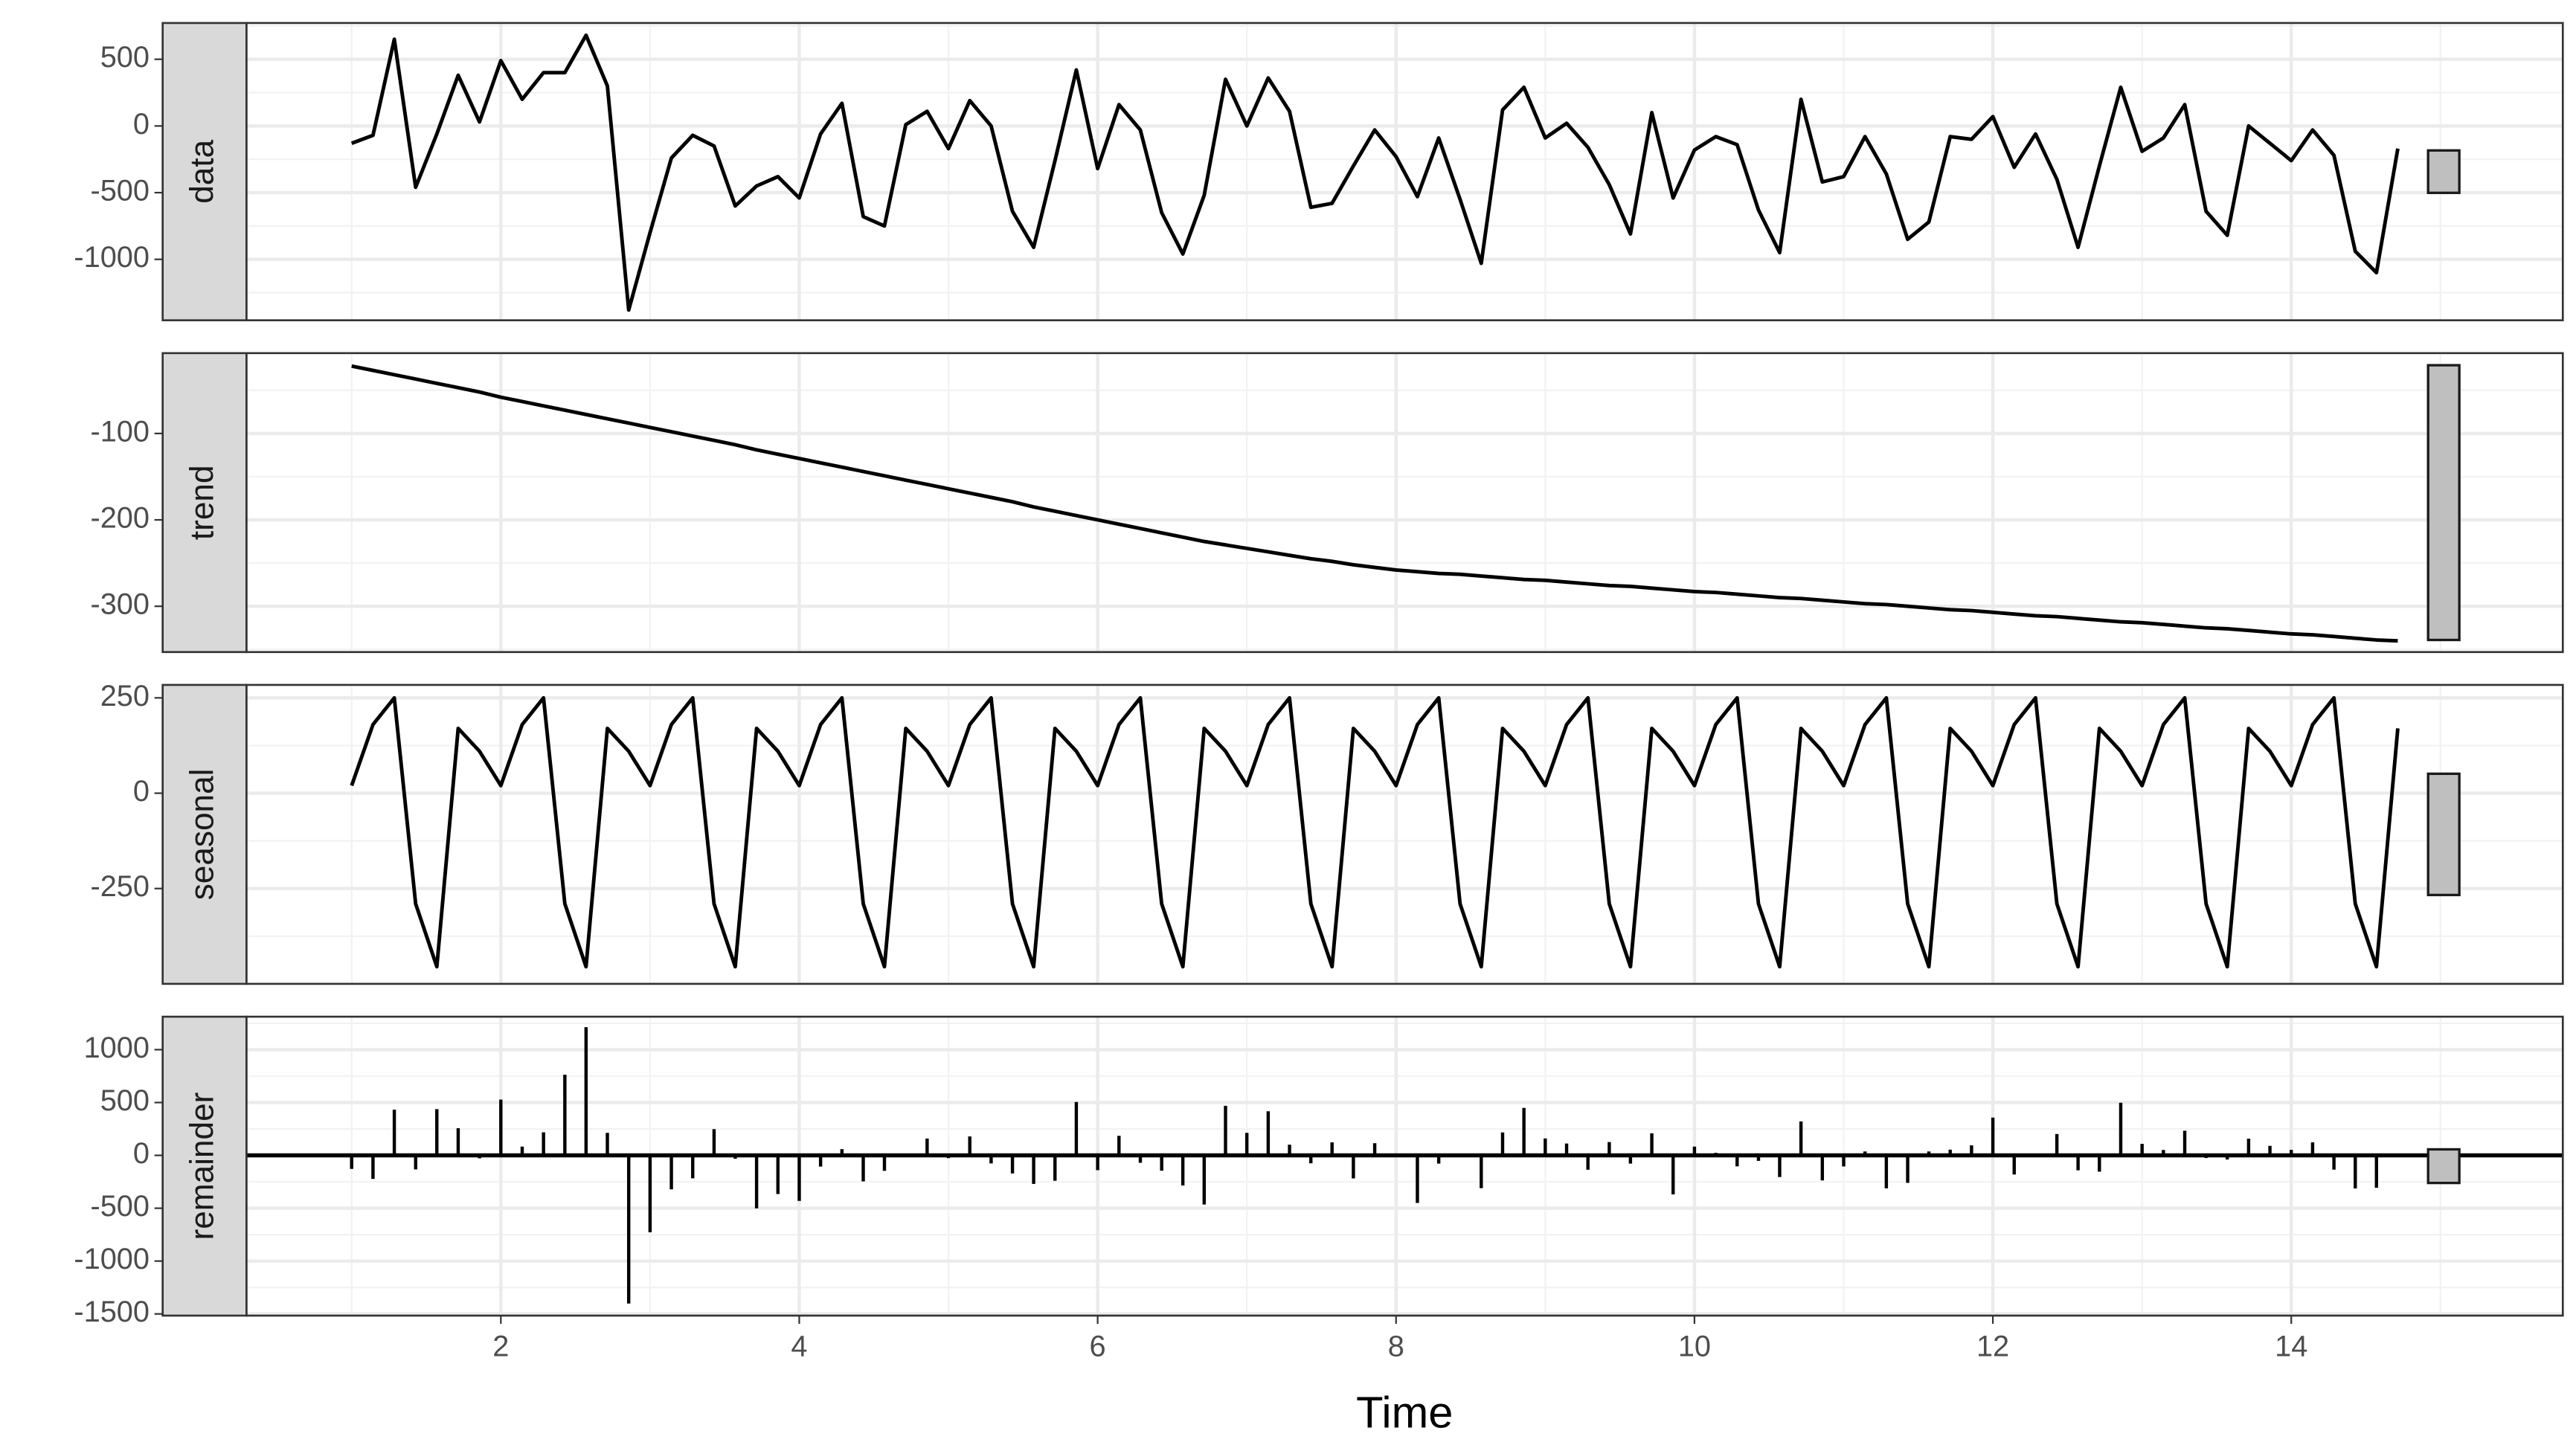 This screenshot has width=2576, height=1448. I want to click on x-tick-label: 2, so click(500, 1346).